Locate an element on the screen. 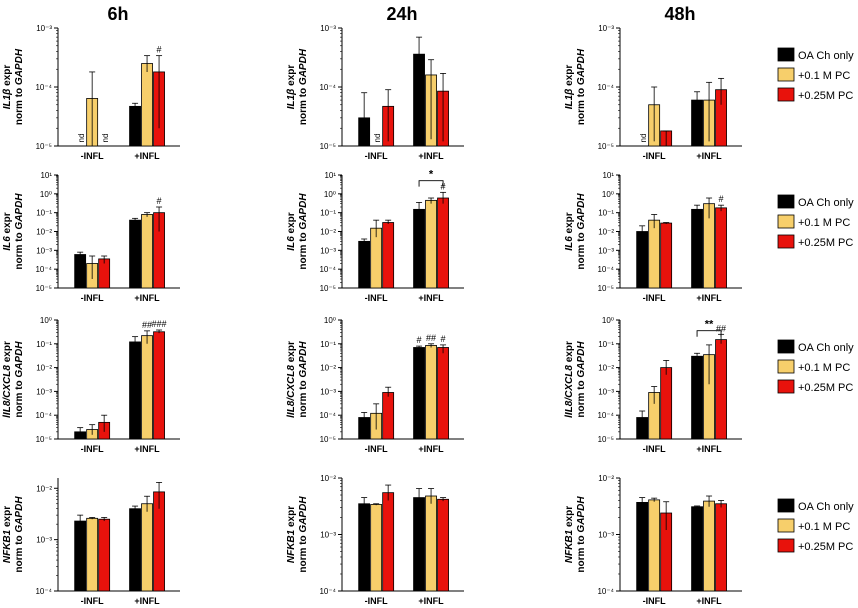 This screenshot has width=858, height=608. legend-label: +0.25M PC is located at coordinates (825, 547).